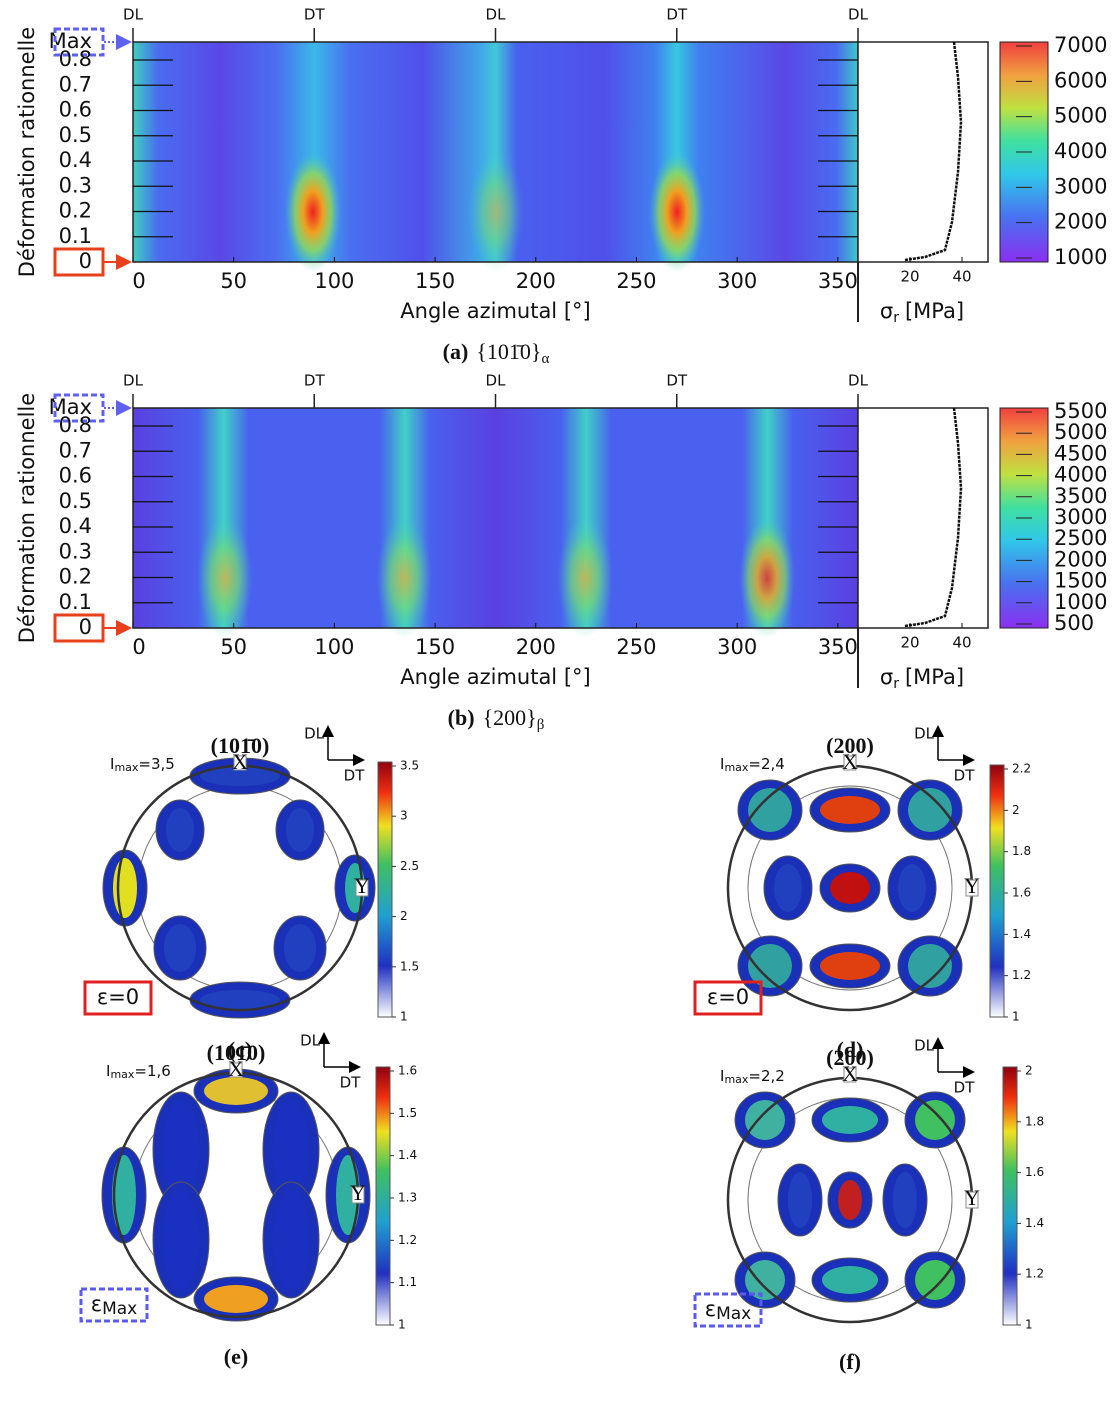 This screenshot has width=1116, height=1408. I want to click on caption: (e), so click(236, 1356).